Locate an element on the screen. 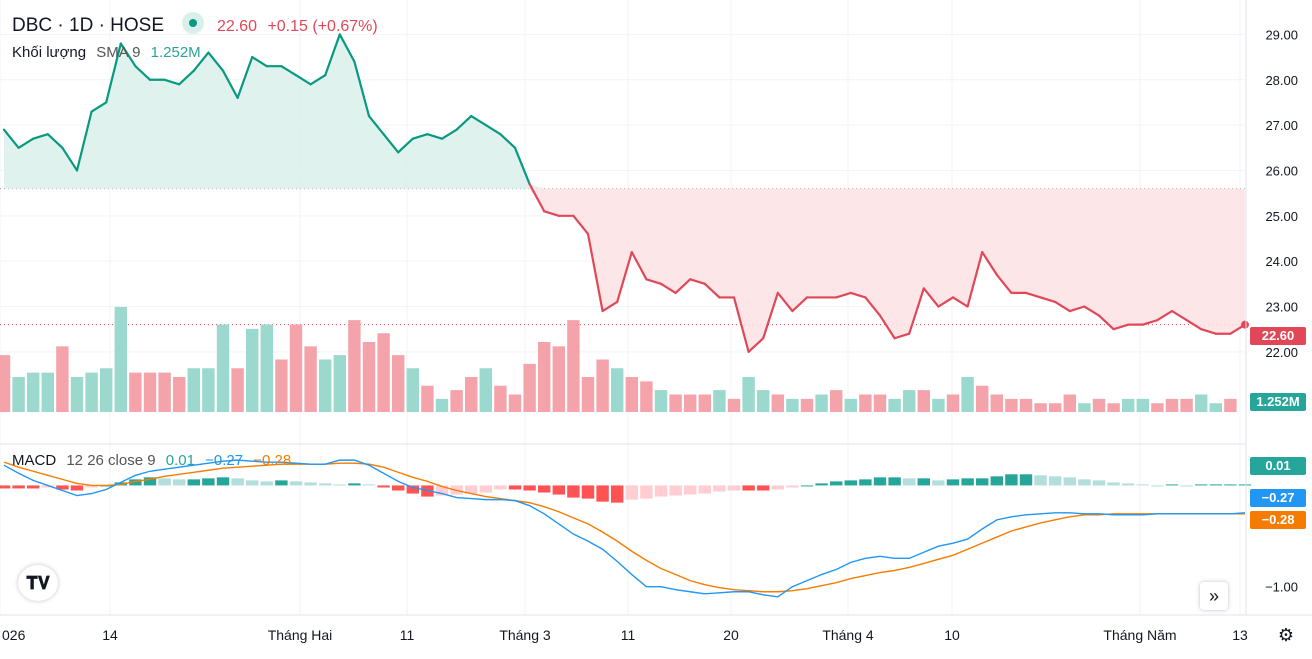 This screenshot has height=659, width=1312. macd-name: MACD is located at coordinates (34, 460).